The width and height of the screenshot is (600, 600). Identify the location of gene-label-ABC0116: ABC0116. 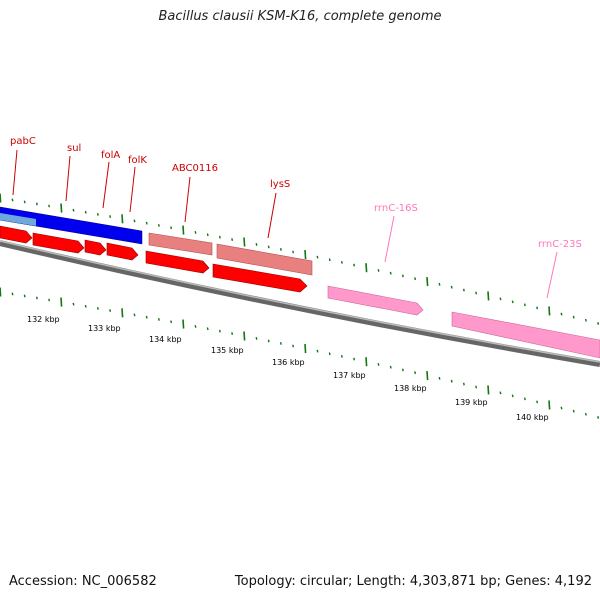
(195, 168).